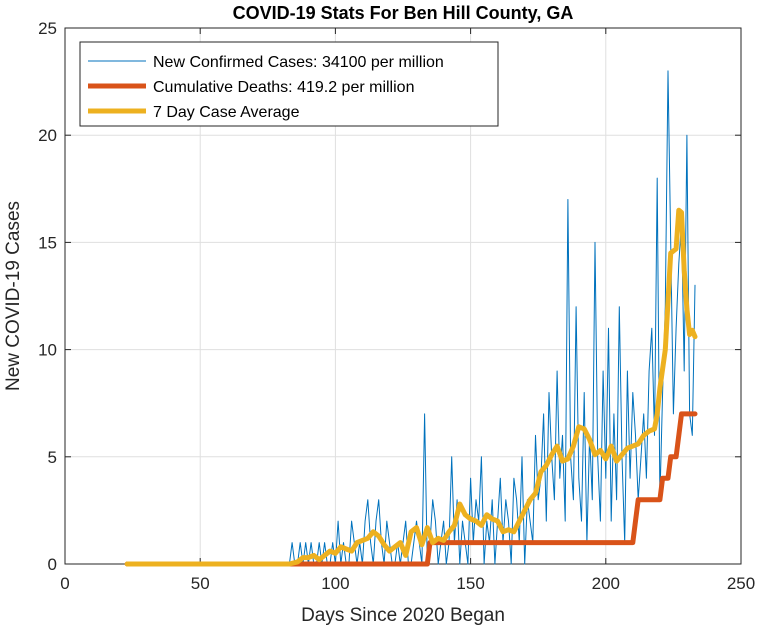 This screenshot has height=630, width=761. What do you see at coordinates (606, 583) in the screenshot?
I see `x-tick-label: 200` at bounding box center [606, 583].